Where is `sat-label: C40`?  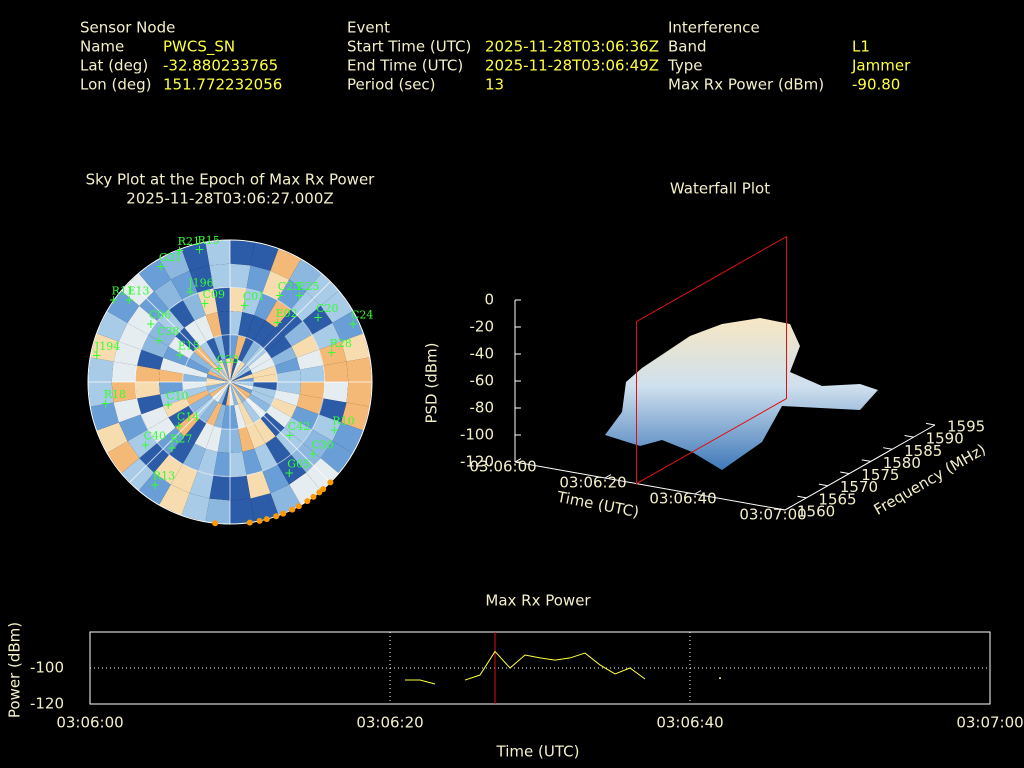
sat-label: C40 is located at coordinates (155, 436).